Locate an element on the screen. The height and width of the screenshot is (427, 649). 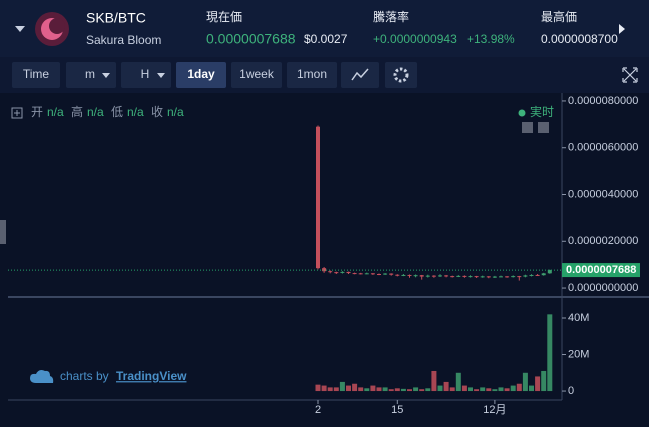
scroll-up-button is located at coordinates (543, 127).